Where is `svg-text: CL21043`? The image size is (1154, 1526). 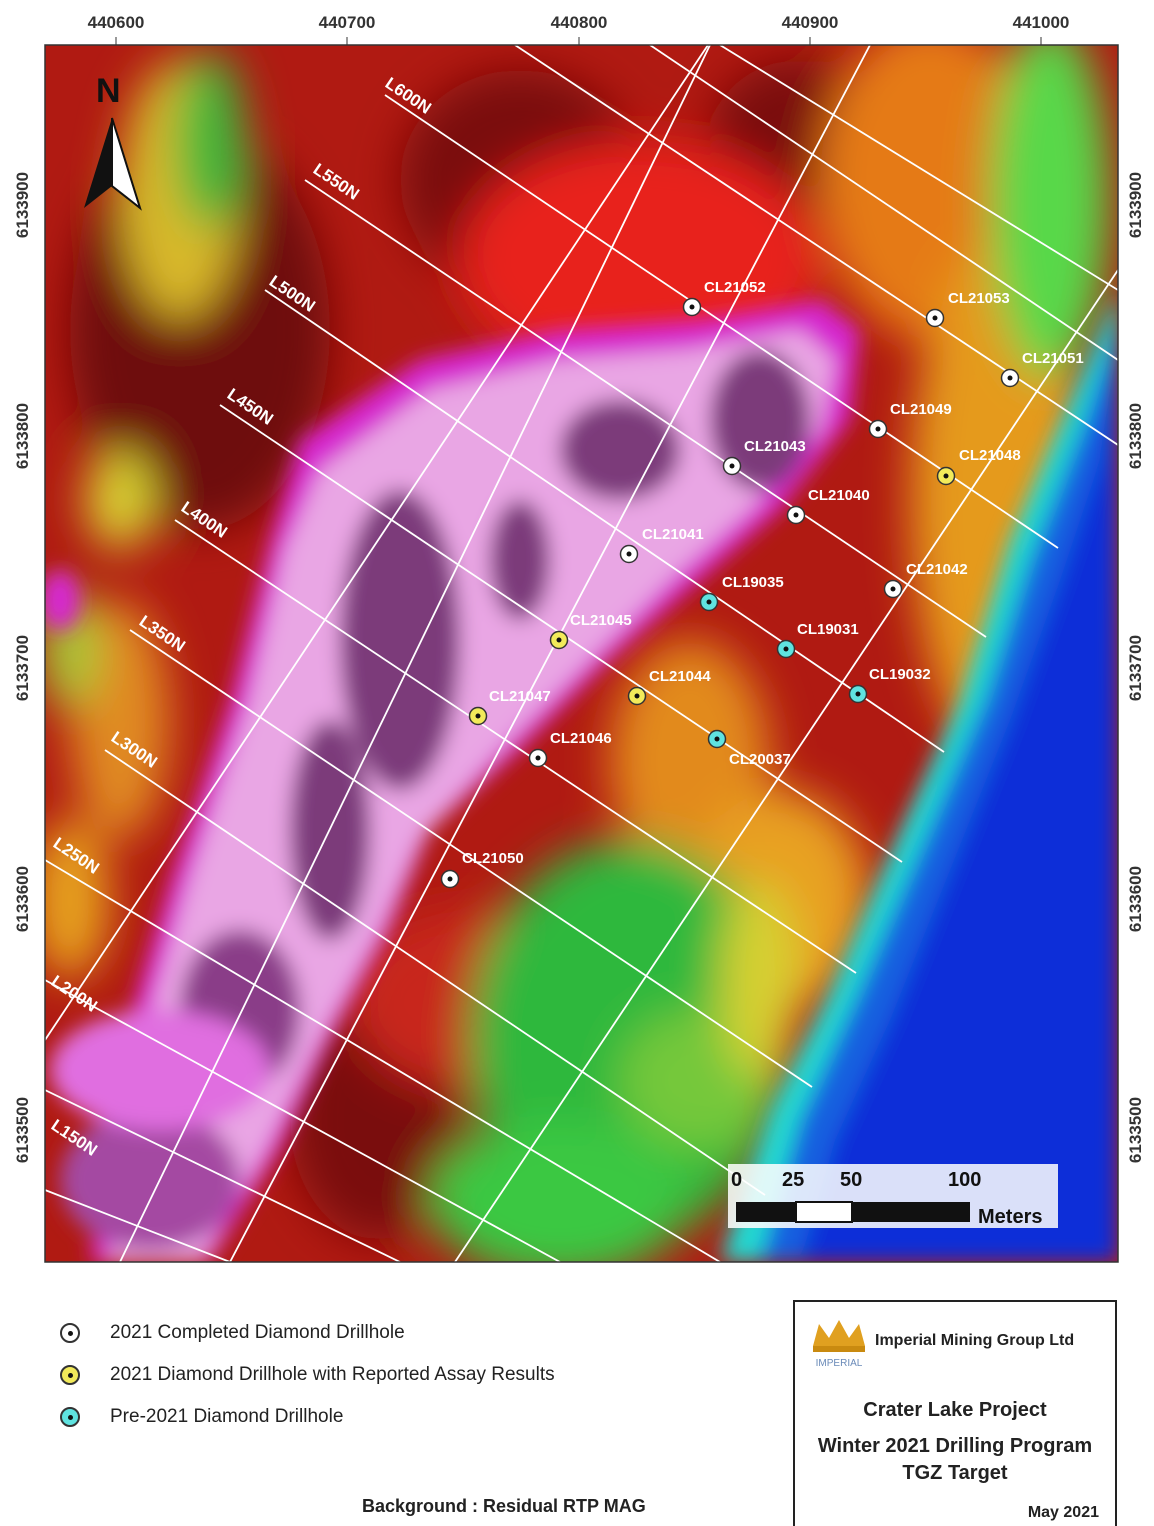 svg-text: CL21043 is located at coordinates (775, 446).